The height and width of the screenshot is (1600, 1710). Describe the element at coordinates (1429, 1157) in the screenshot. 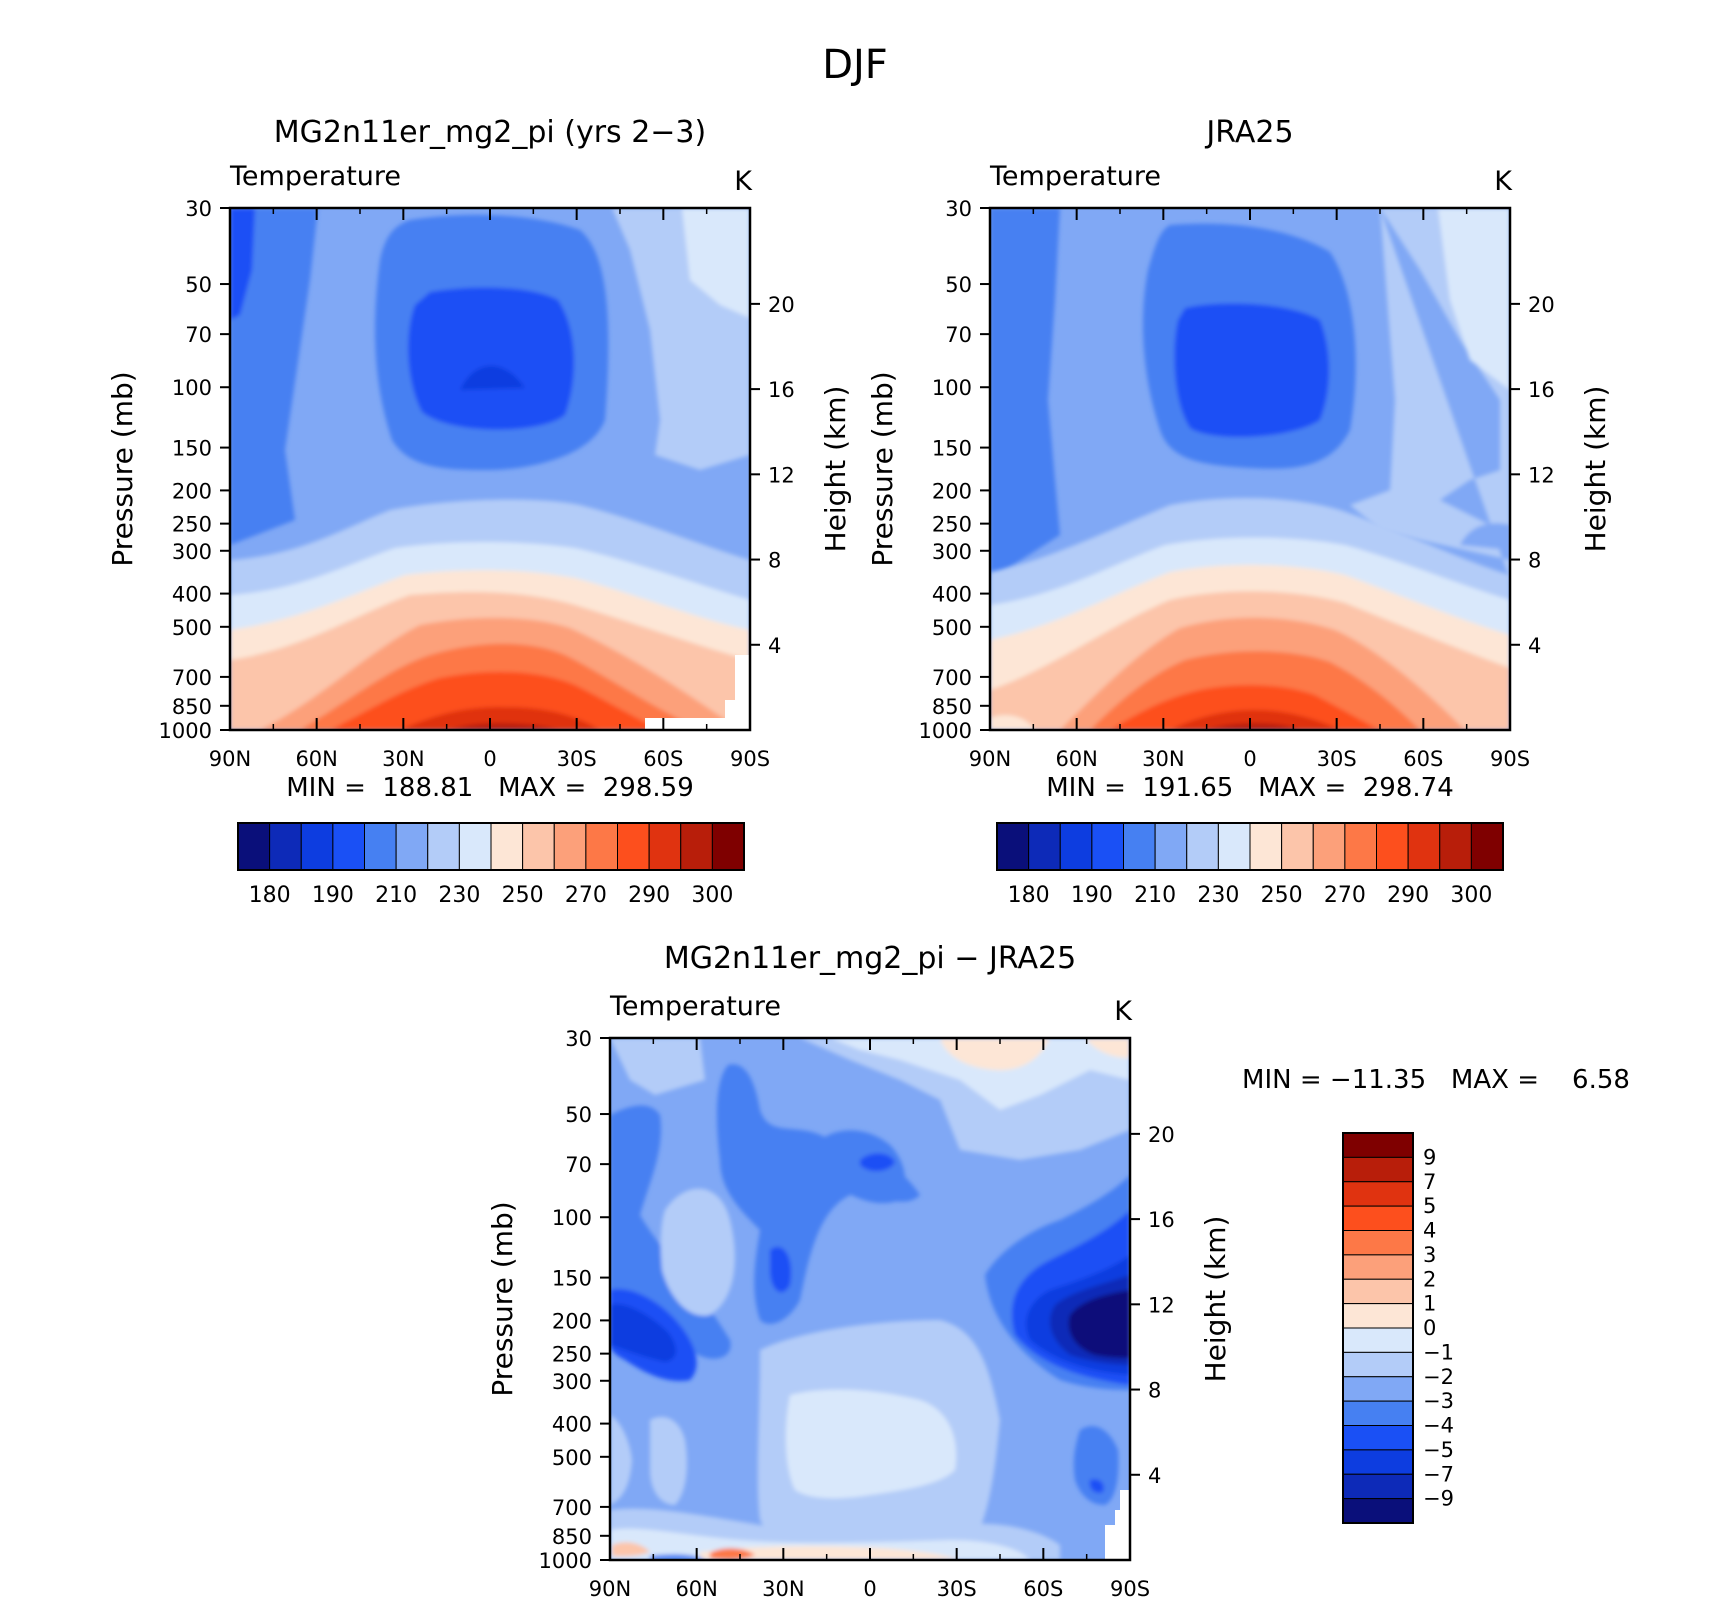

I see `colorbar-label: 9` at that location.